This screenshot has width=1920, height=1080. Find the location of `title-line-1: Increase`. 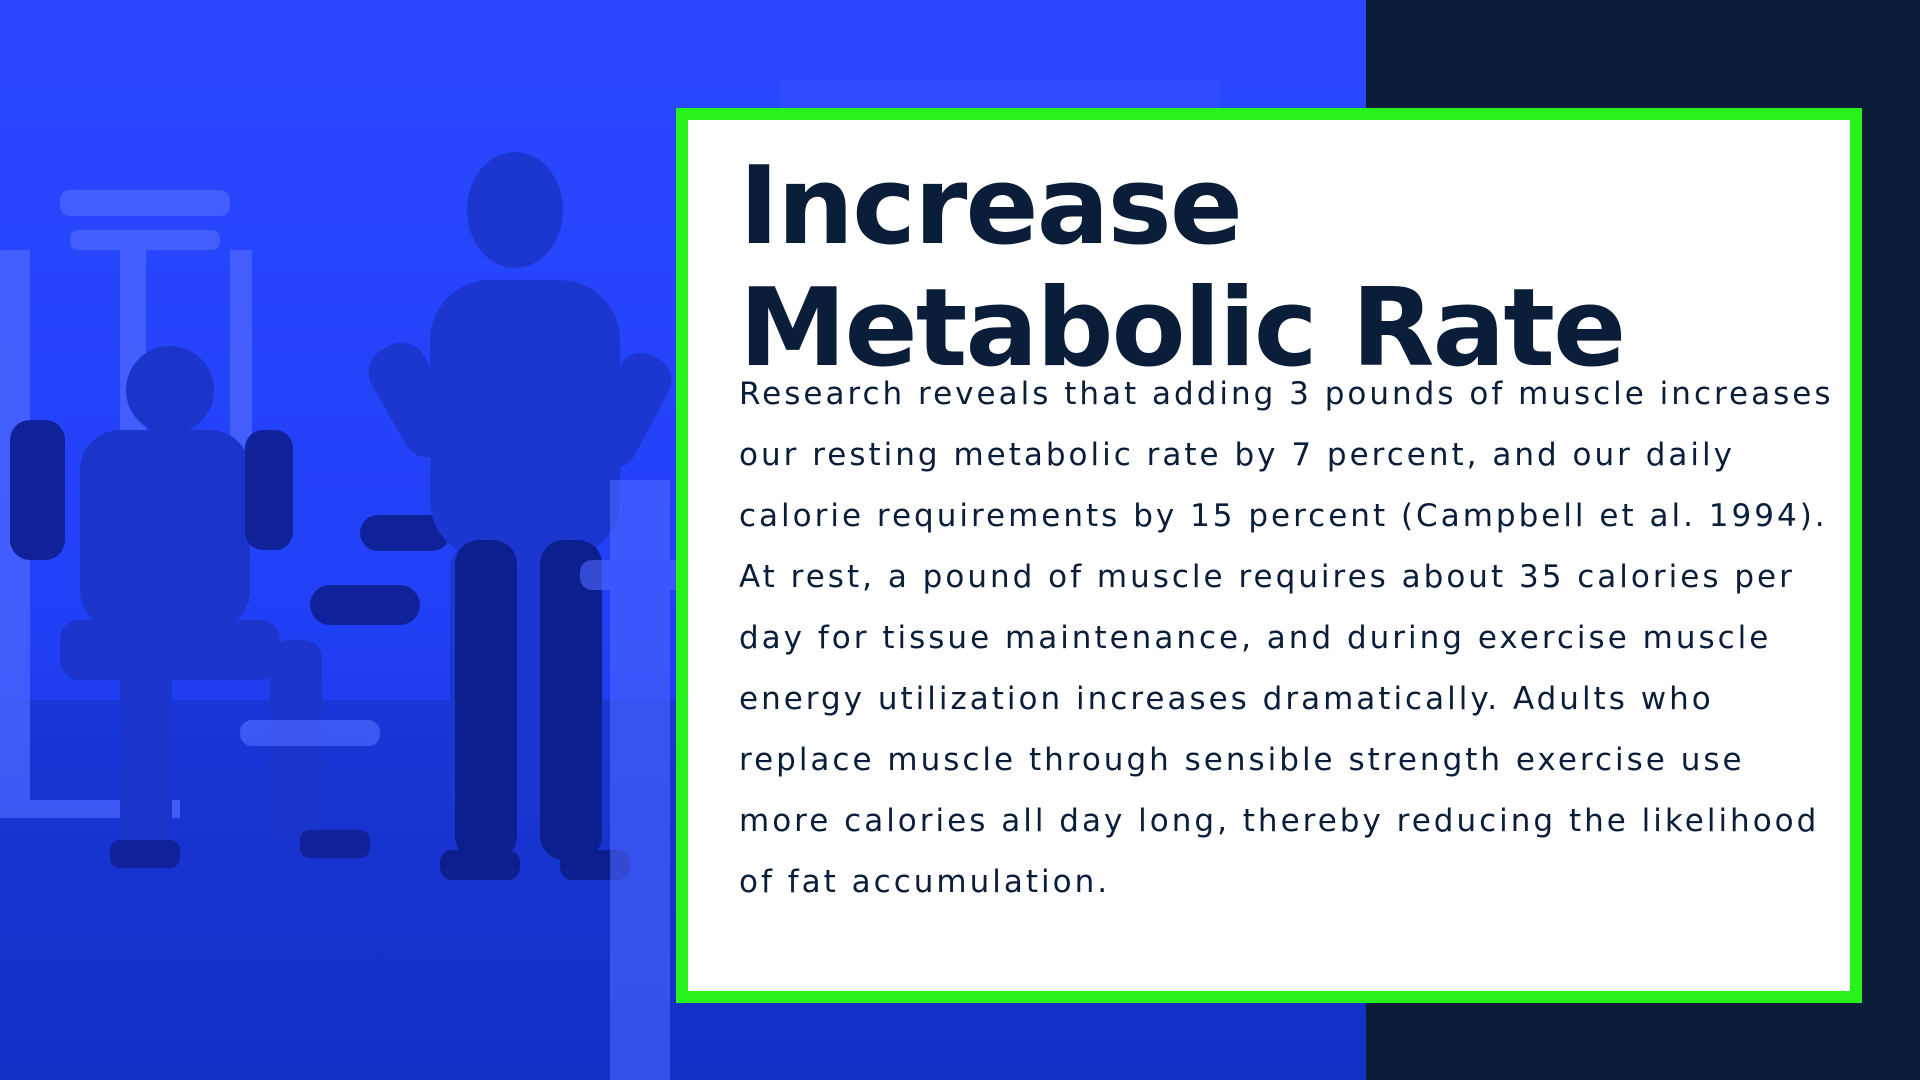

title-line-1: Increase is located at coordinates (991, 206).